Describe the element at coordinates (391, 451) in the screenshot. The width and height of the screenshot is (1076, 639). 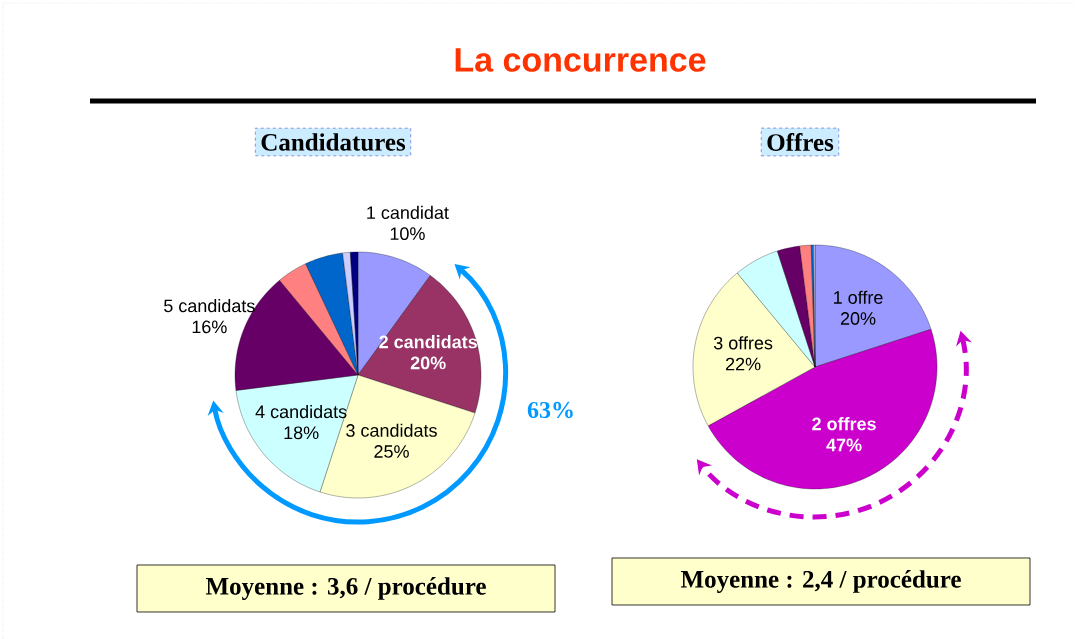
I see `data-label: 25%` at that location.